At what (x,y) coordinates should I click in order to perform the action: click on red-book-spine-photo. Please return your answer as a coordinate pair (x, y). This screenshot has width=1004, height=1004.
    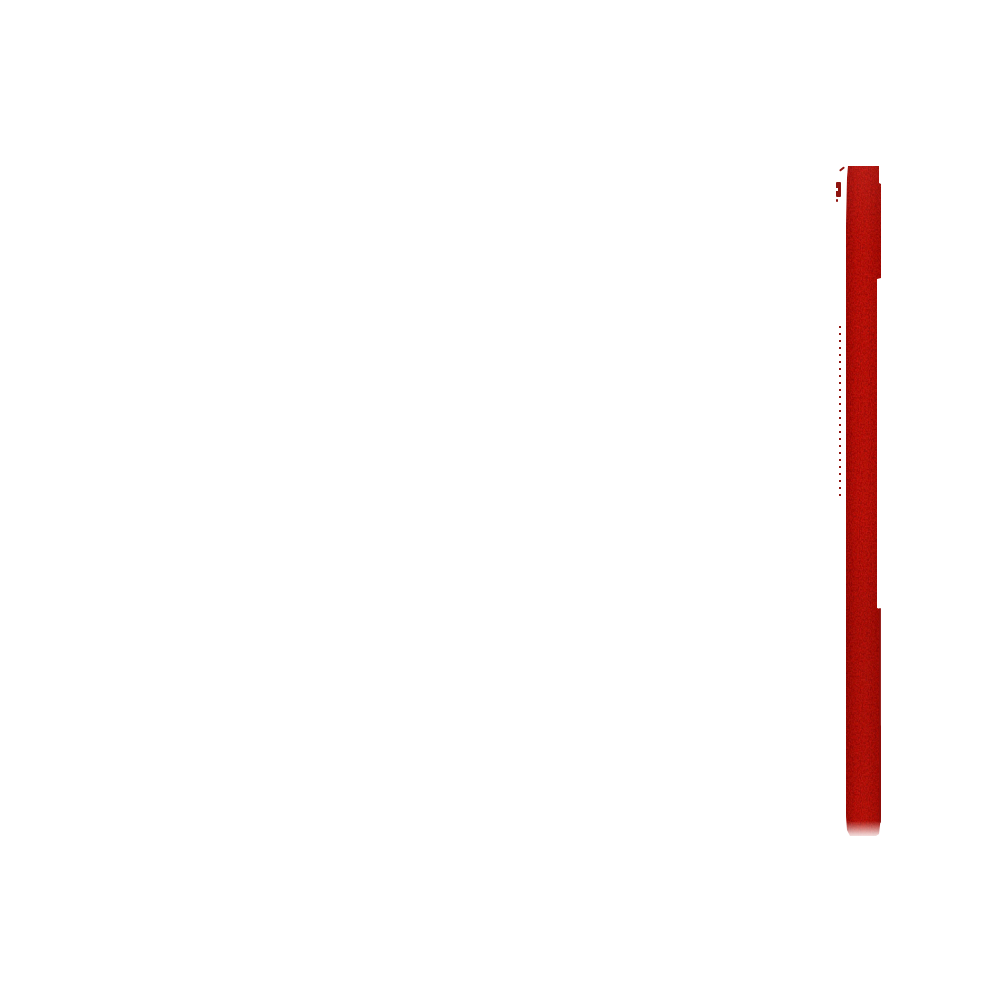
    Looking at the image, I should click on (864, 502).